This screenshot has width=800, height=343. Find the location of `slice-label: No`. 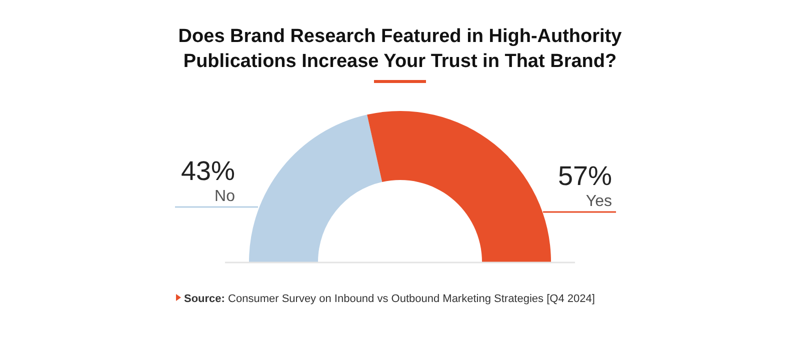

slice-label: No is located at coordinates (225, 196).